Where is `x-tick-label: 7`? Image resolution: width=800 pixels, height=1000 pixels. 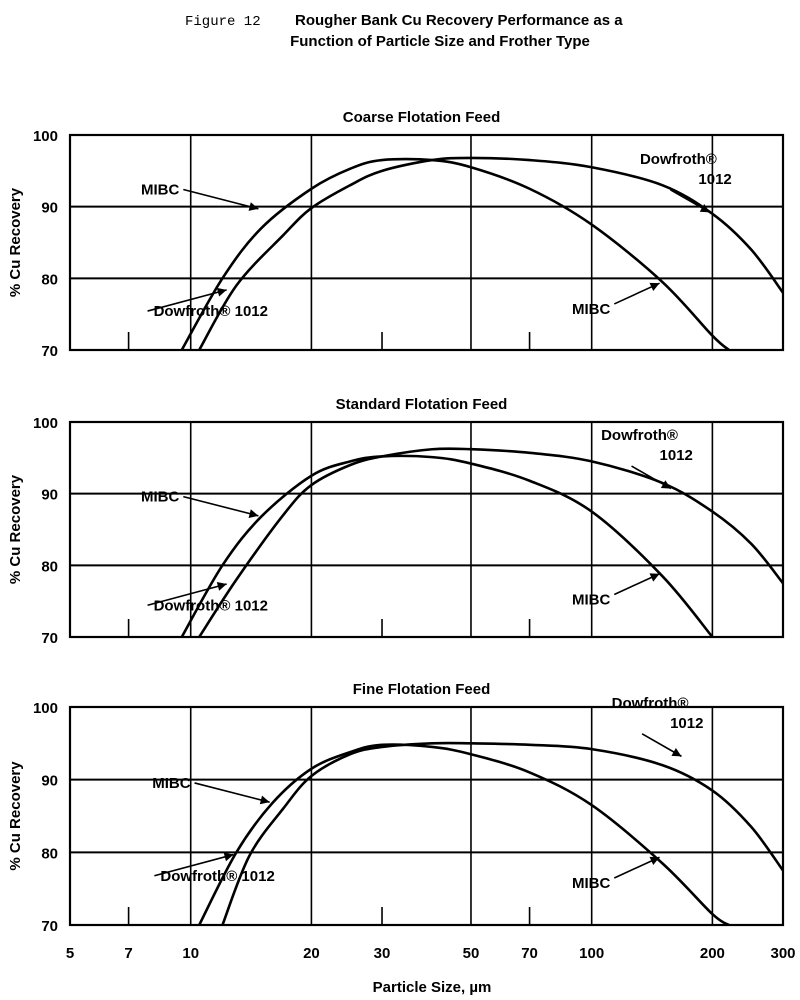
x-tick-label: 7 is located at coordinates (128, 953).